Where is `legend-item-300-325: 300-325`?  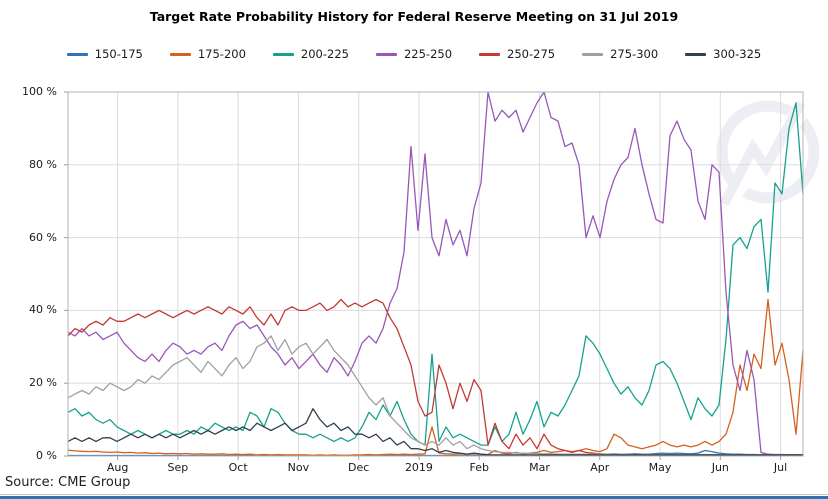 legend-item-300-325: 300-325 is located at coordinates (723, 54).